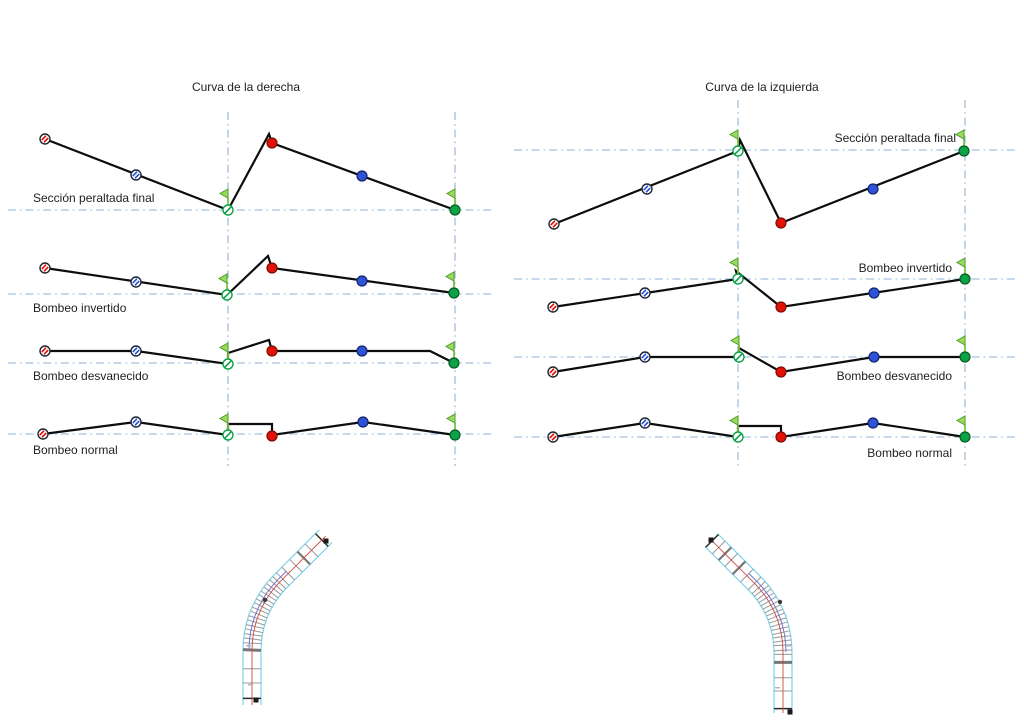 The height and width of the screenshot is (720, 1024). What do you see at coordinates (894, 376) in the screenshot?
I see `row-label-bombeo-desvanecido-right: Bombeo desvanecido` at bounding box center [894, 376].